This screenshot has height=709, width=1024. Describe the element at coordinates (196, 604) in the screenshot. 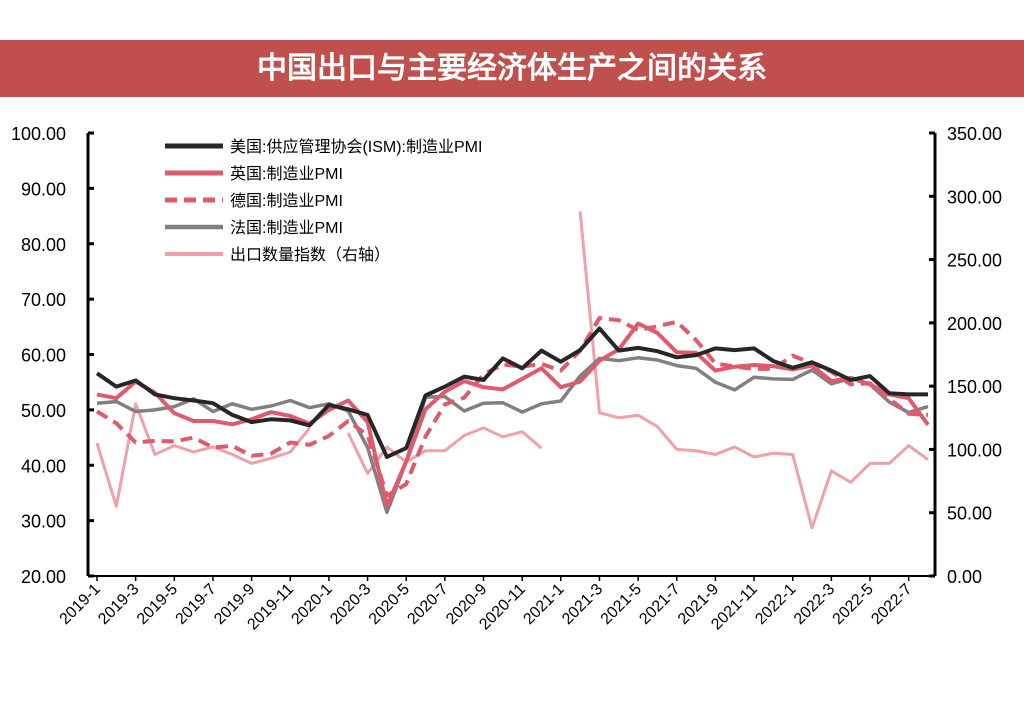

I see `x-tick-label: 2019-7` at that location.